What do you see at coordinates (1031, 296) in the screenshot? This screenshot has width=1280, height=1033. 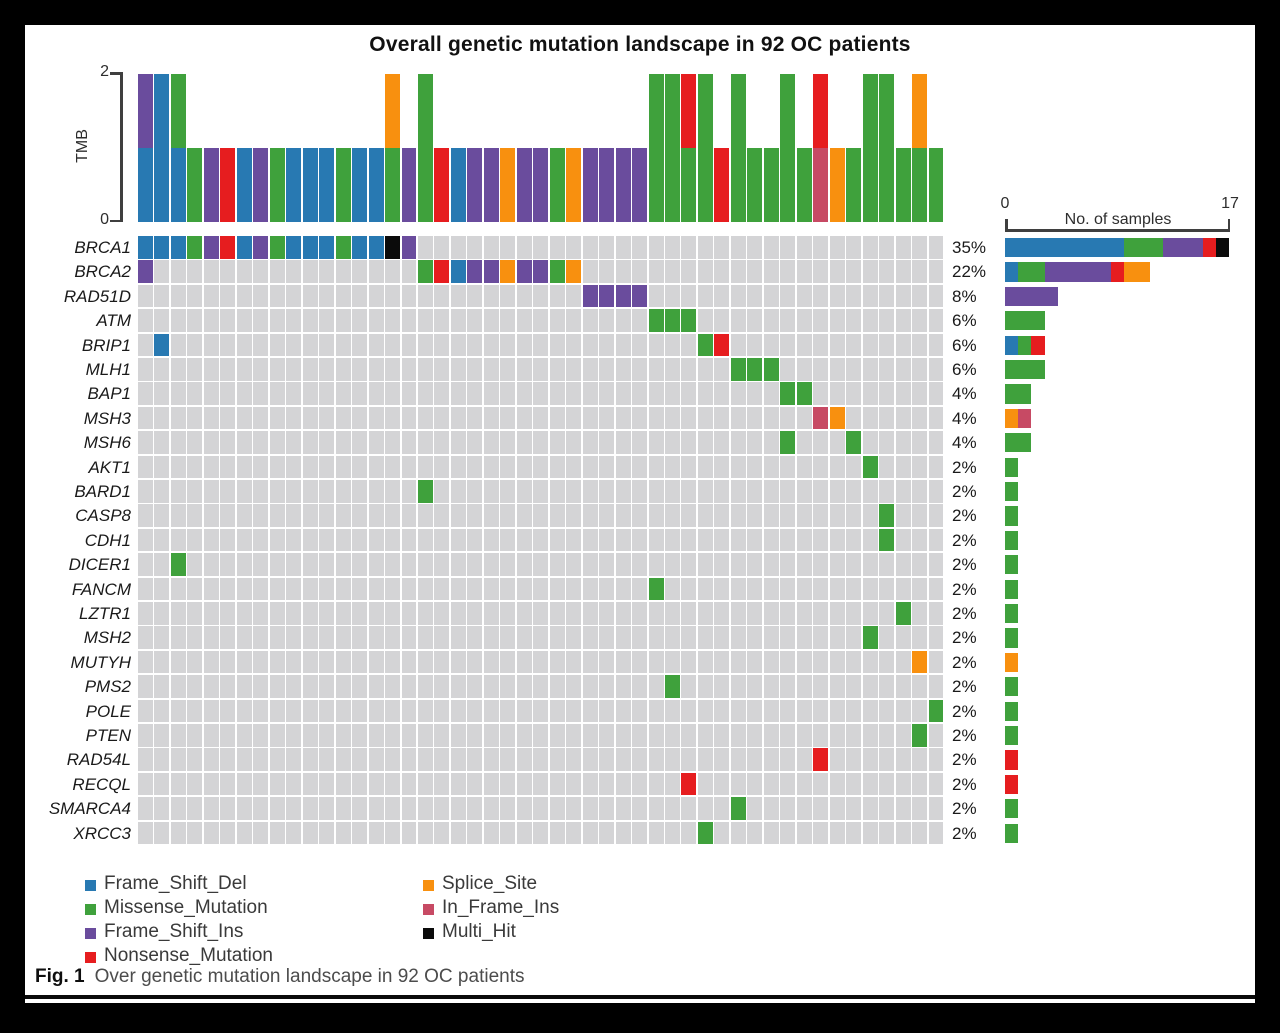 I see `samples-bar-segment-Frame_Shift_Ins` at bounding box center [1031, 296].